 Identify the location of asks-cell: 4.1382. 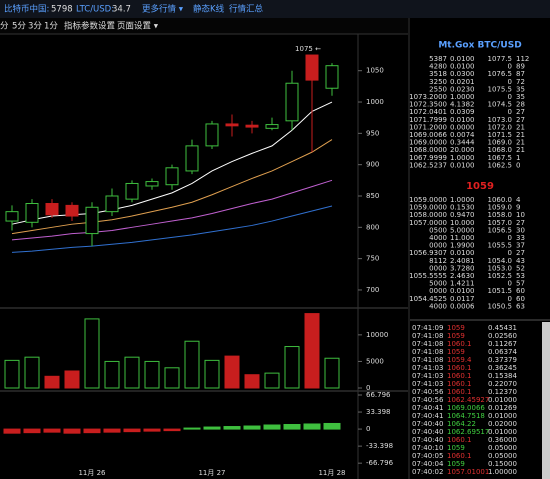
(462, 105).